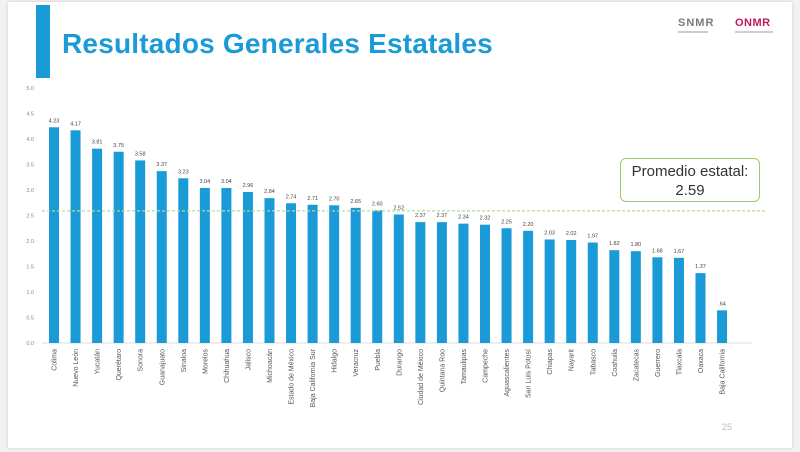  I want to click on average-label: Promedio estatal:, so click(690, 171).